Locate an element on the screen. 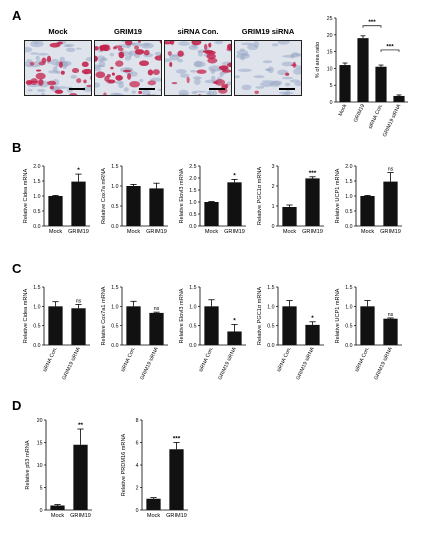 This screenshot has width=425, height=550. y-tick-label: 2.5 is located at coordinates (192, 167).